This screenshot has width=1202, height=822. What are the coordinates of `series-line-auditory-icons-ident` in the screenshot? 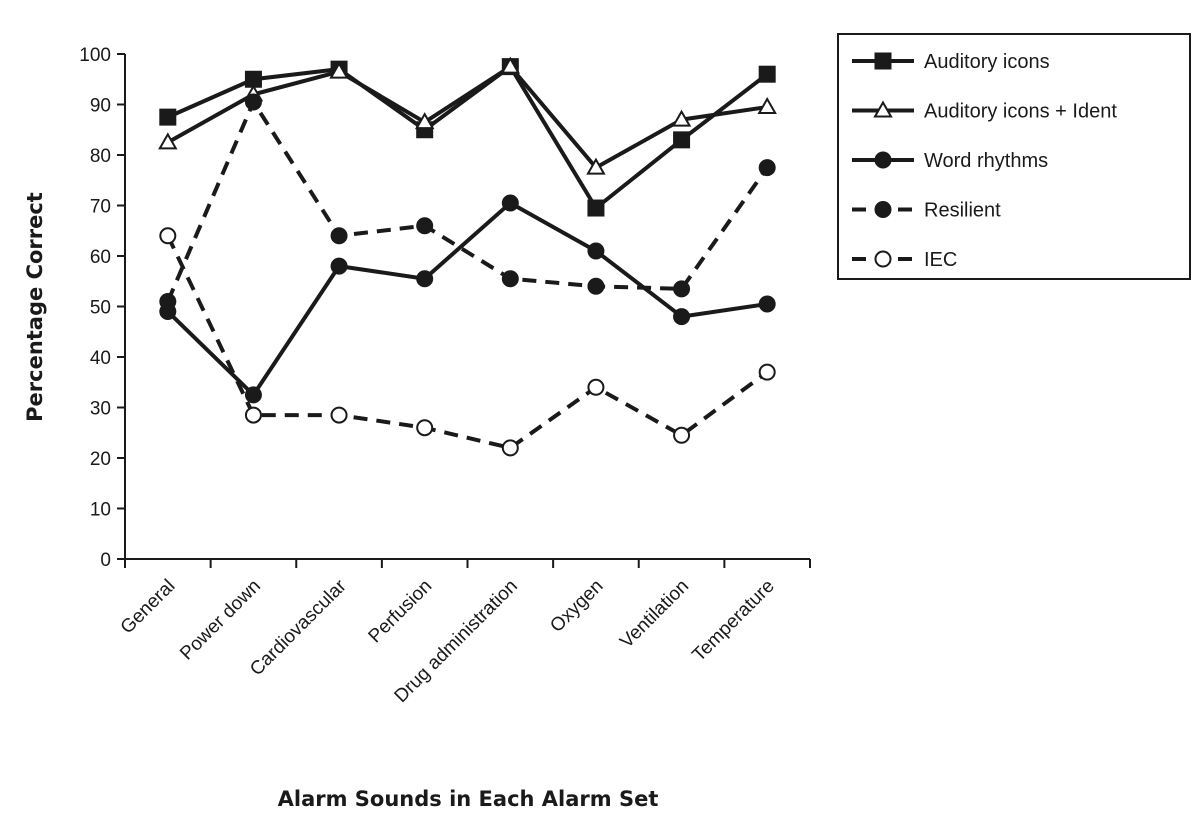 It's located at (467, 117).